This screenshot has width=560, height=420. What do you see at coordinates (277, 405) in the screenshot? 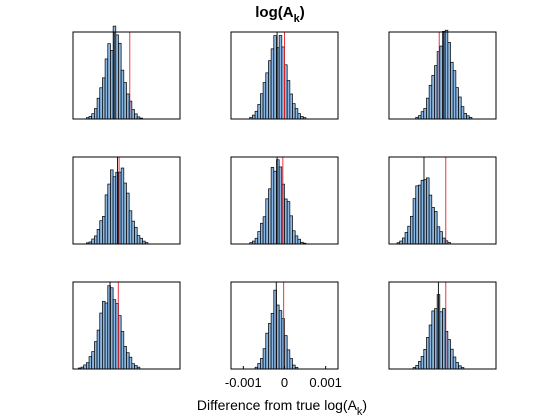
I see `xlabel-main: Difference from true log(A` at bounding box center [277, 405].